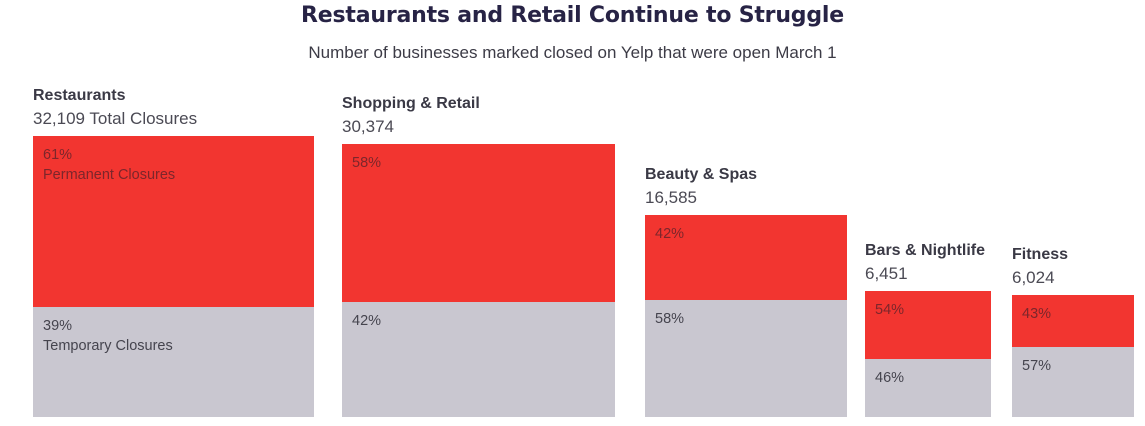 This screenshot has height=426, width=1145. What do you see at coordinates (746, 257) in the screenshot?
I see `permanent-closures-segment: 42%` at bounding box center [746, 257].